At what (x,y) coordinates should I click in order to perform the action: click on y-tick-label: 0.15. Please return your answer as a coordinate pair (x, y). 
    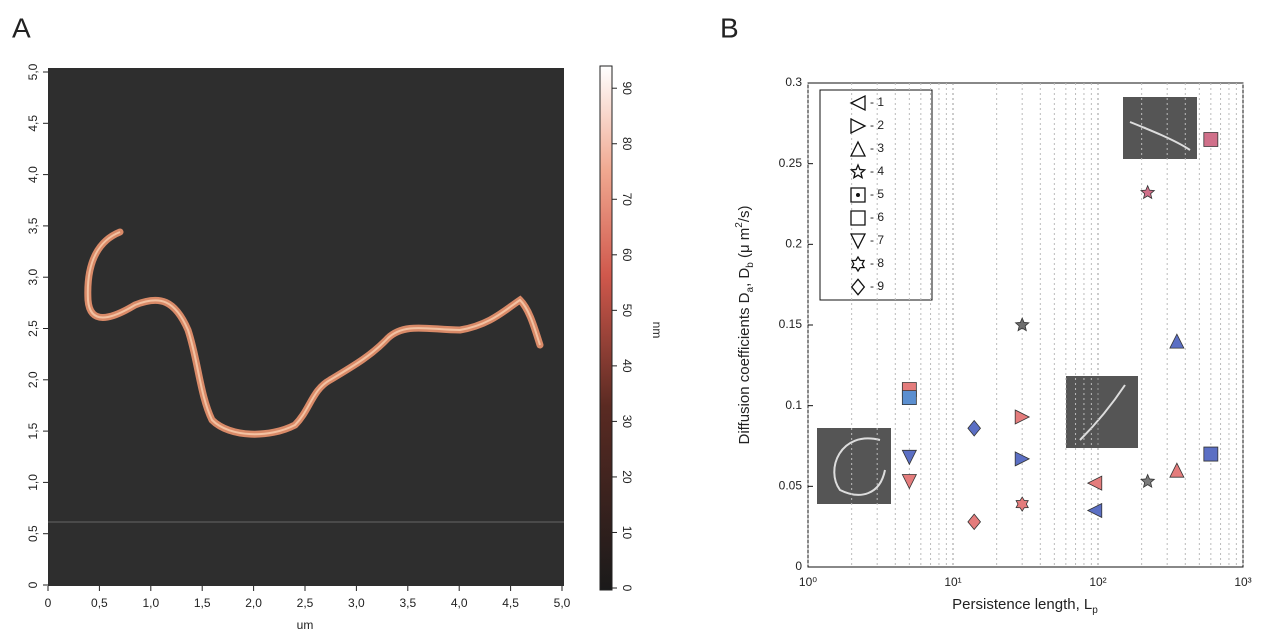
    Looking at the image, I should click on (791, 324).